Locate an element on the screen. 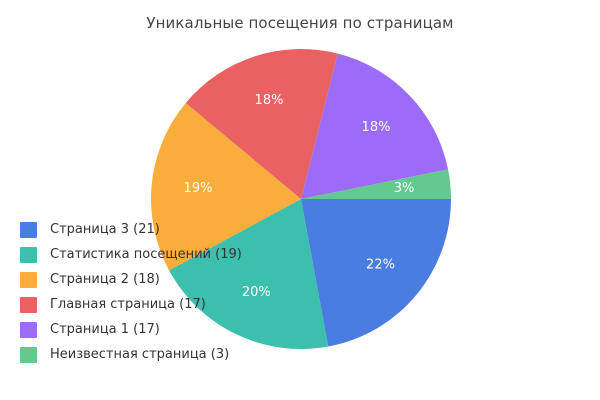  chart-title: Уникальные посещения по страницам is located at coordinates (300, 23).